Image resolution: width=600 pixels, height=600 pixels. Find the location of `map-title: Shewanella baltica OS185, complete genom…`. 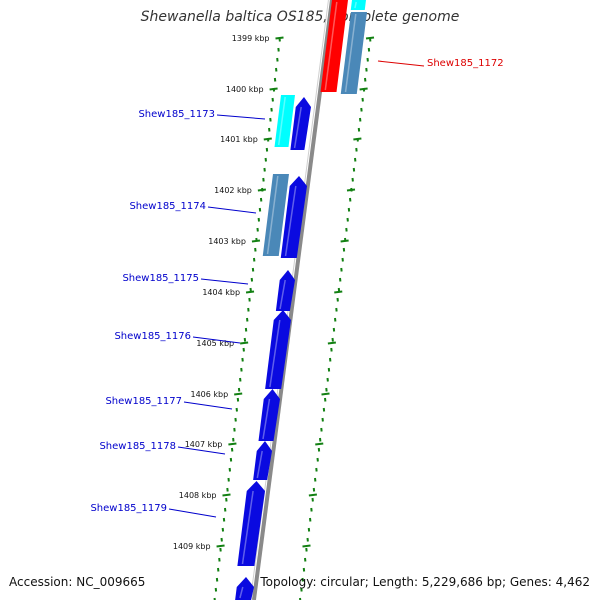

map-title: Shewanella baltica OS185, complete genom… is located at coordinates (300, 17).